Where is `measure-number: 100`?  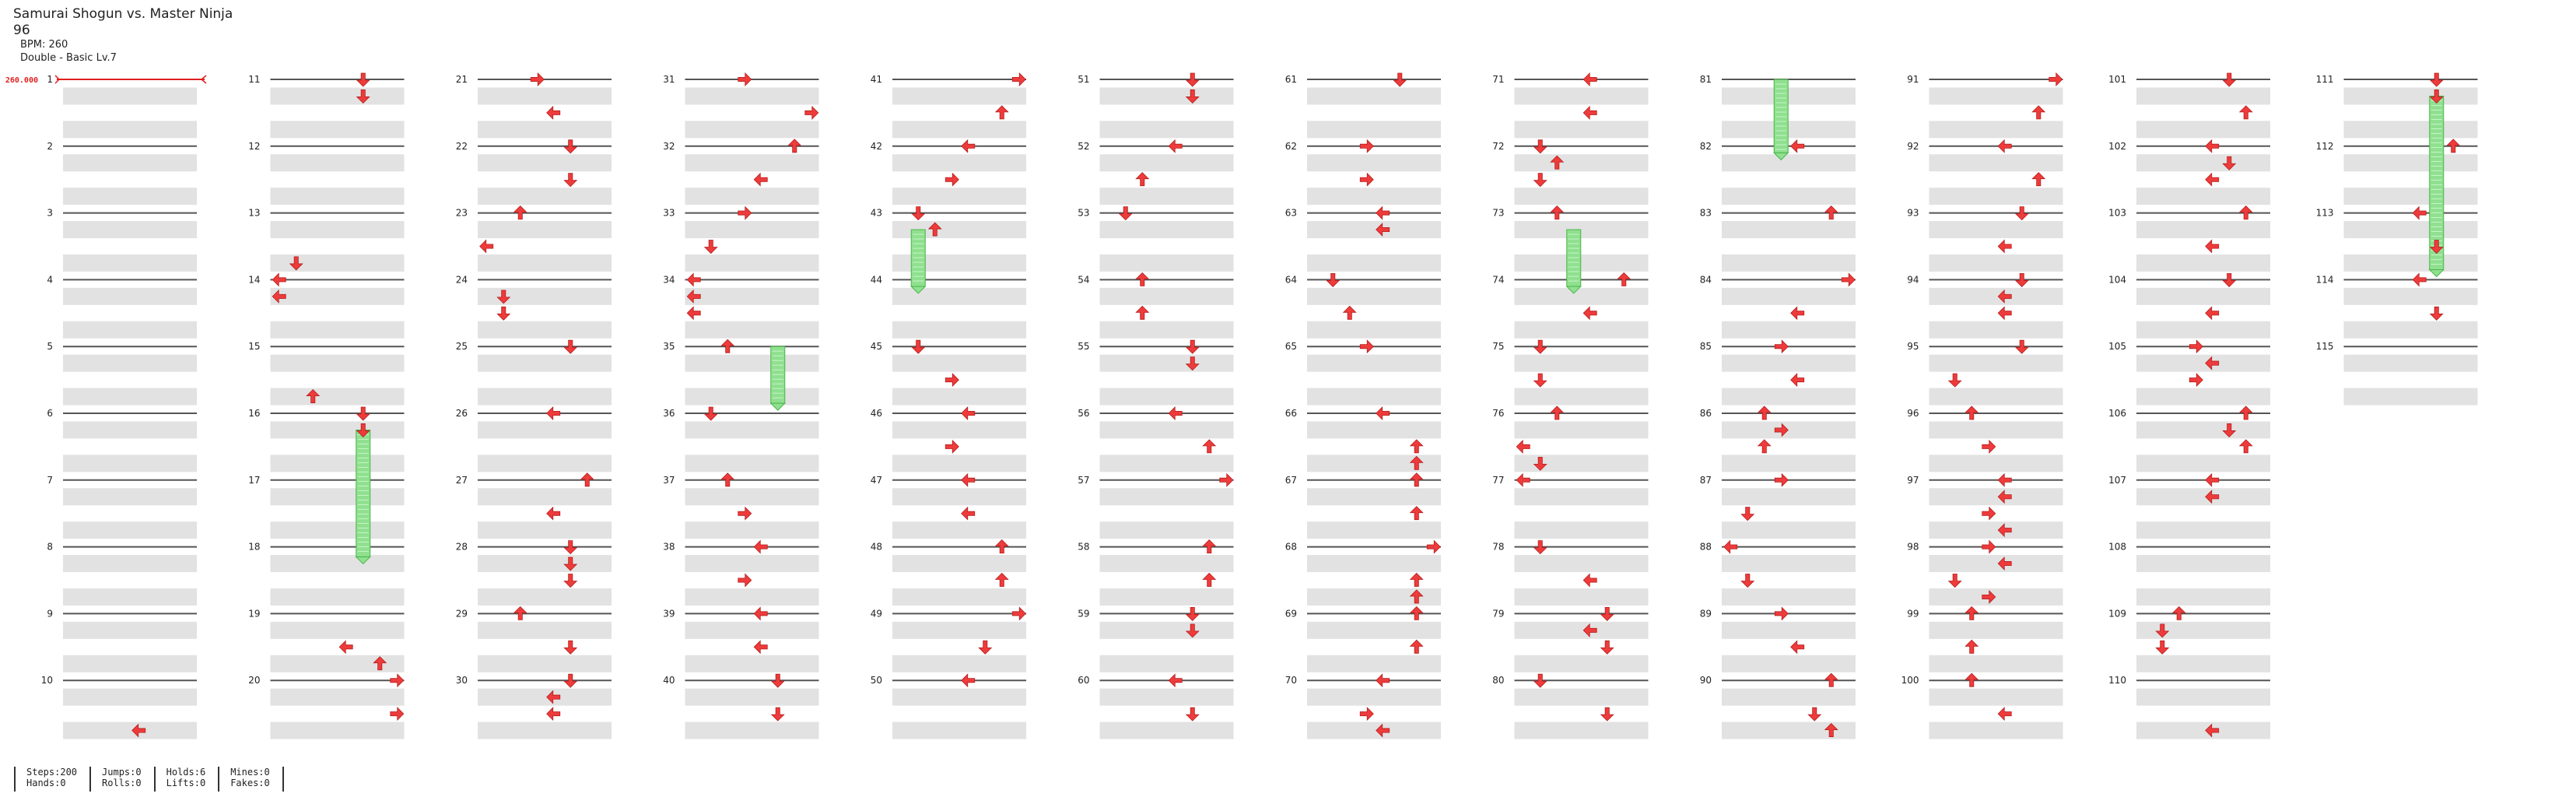 measure-number: 100 is located at coordinates (1910, 680).